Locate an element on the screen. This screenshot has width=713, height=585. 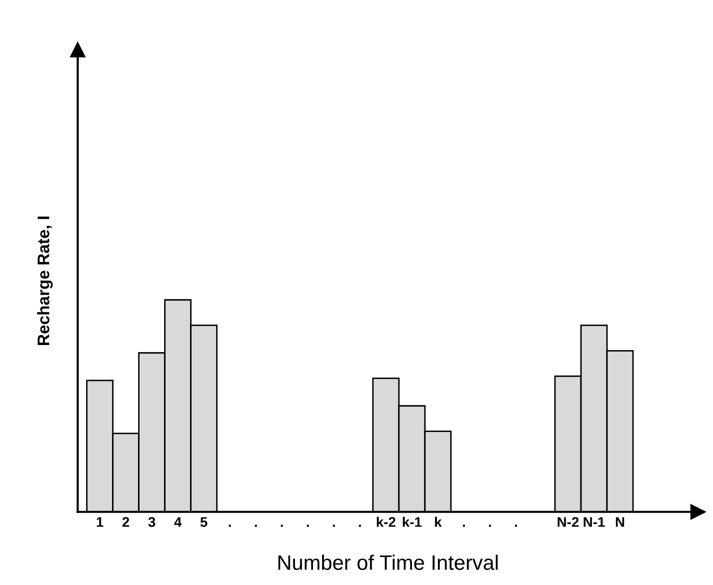
x-tick-label: k-2 is located at coordinates (386, 521).